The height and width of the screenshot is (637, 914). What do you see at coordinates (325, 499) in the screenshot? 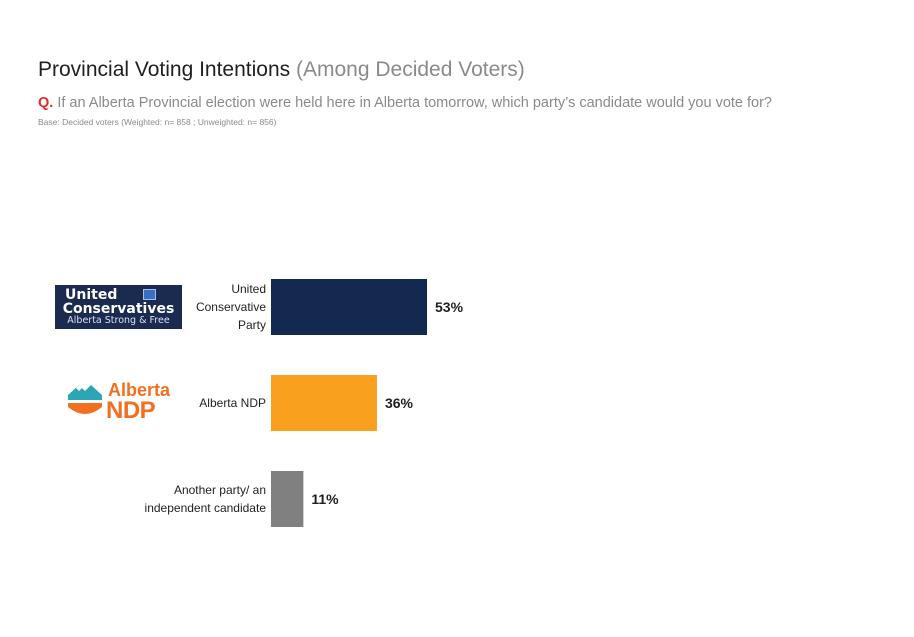
I see `value-label-2: 11%` at bounding box center [325, 499].